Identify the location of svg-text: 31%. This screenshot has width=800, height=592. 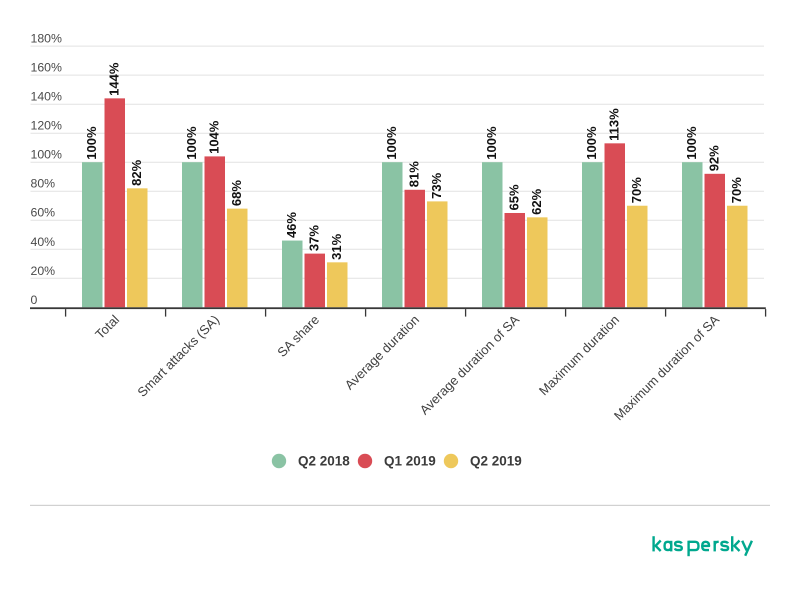
(336, 246).